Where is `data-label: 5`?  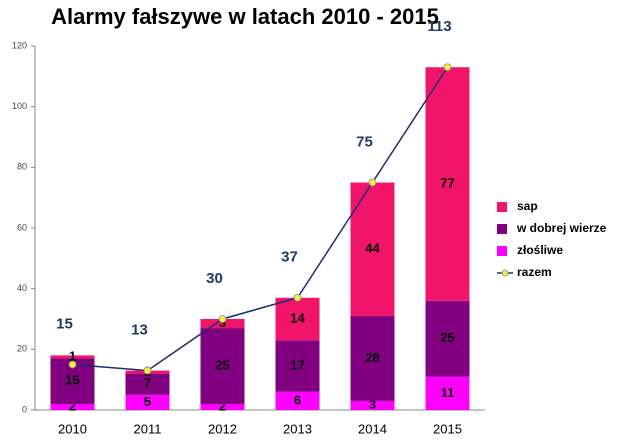 data-label: 5 is located at coordinates (147, 401).